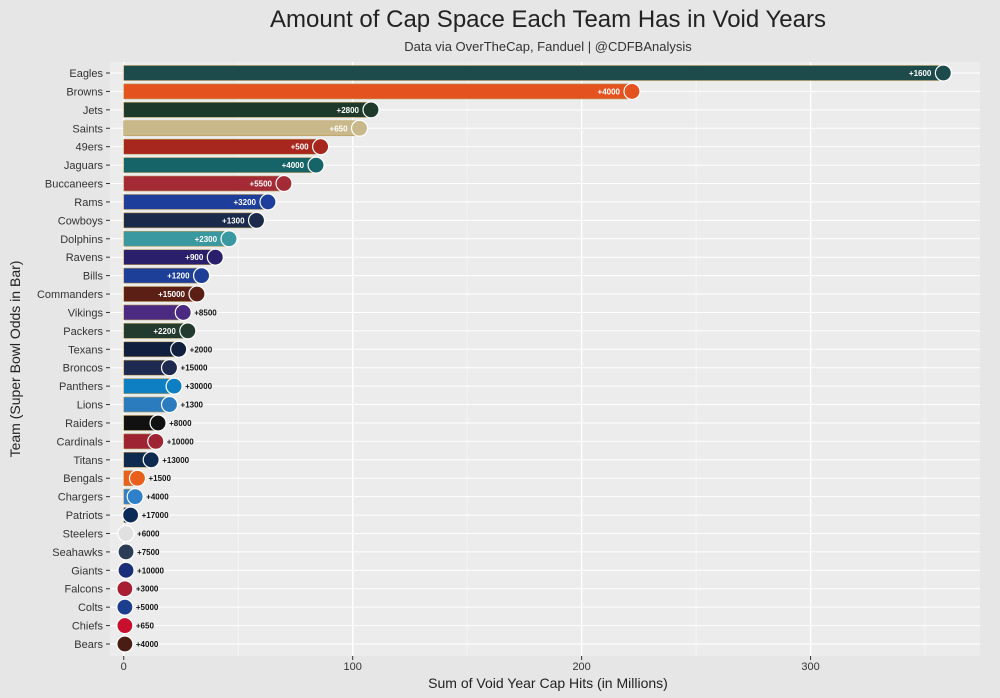 The image size is (1000, 698). I want to click on team-logo-steelers, so click(126, 533).